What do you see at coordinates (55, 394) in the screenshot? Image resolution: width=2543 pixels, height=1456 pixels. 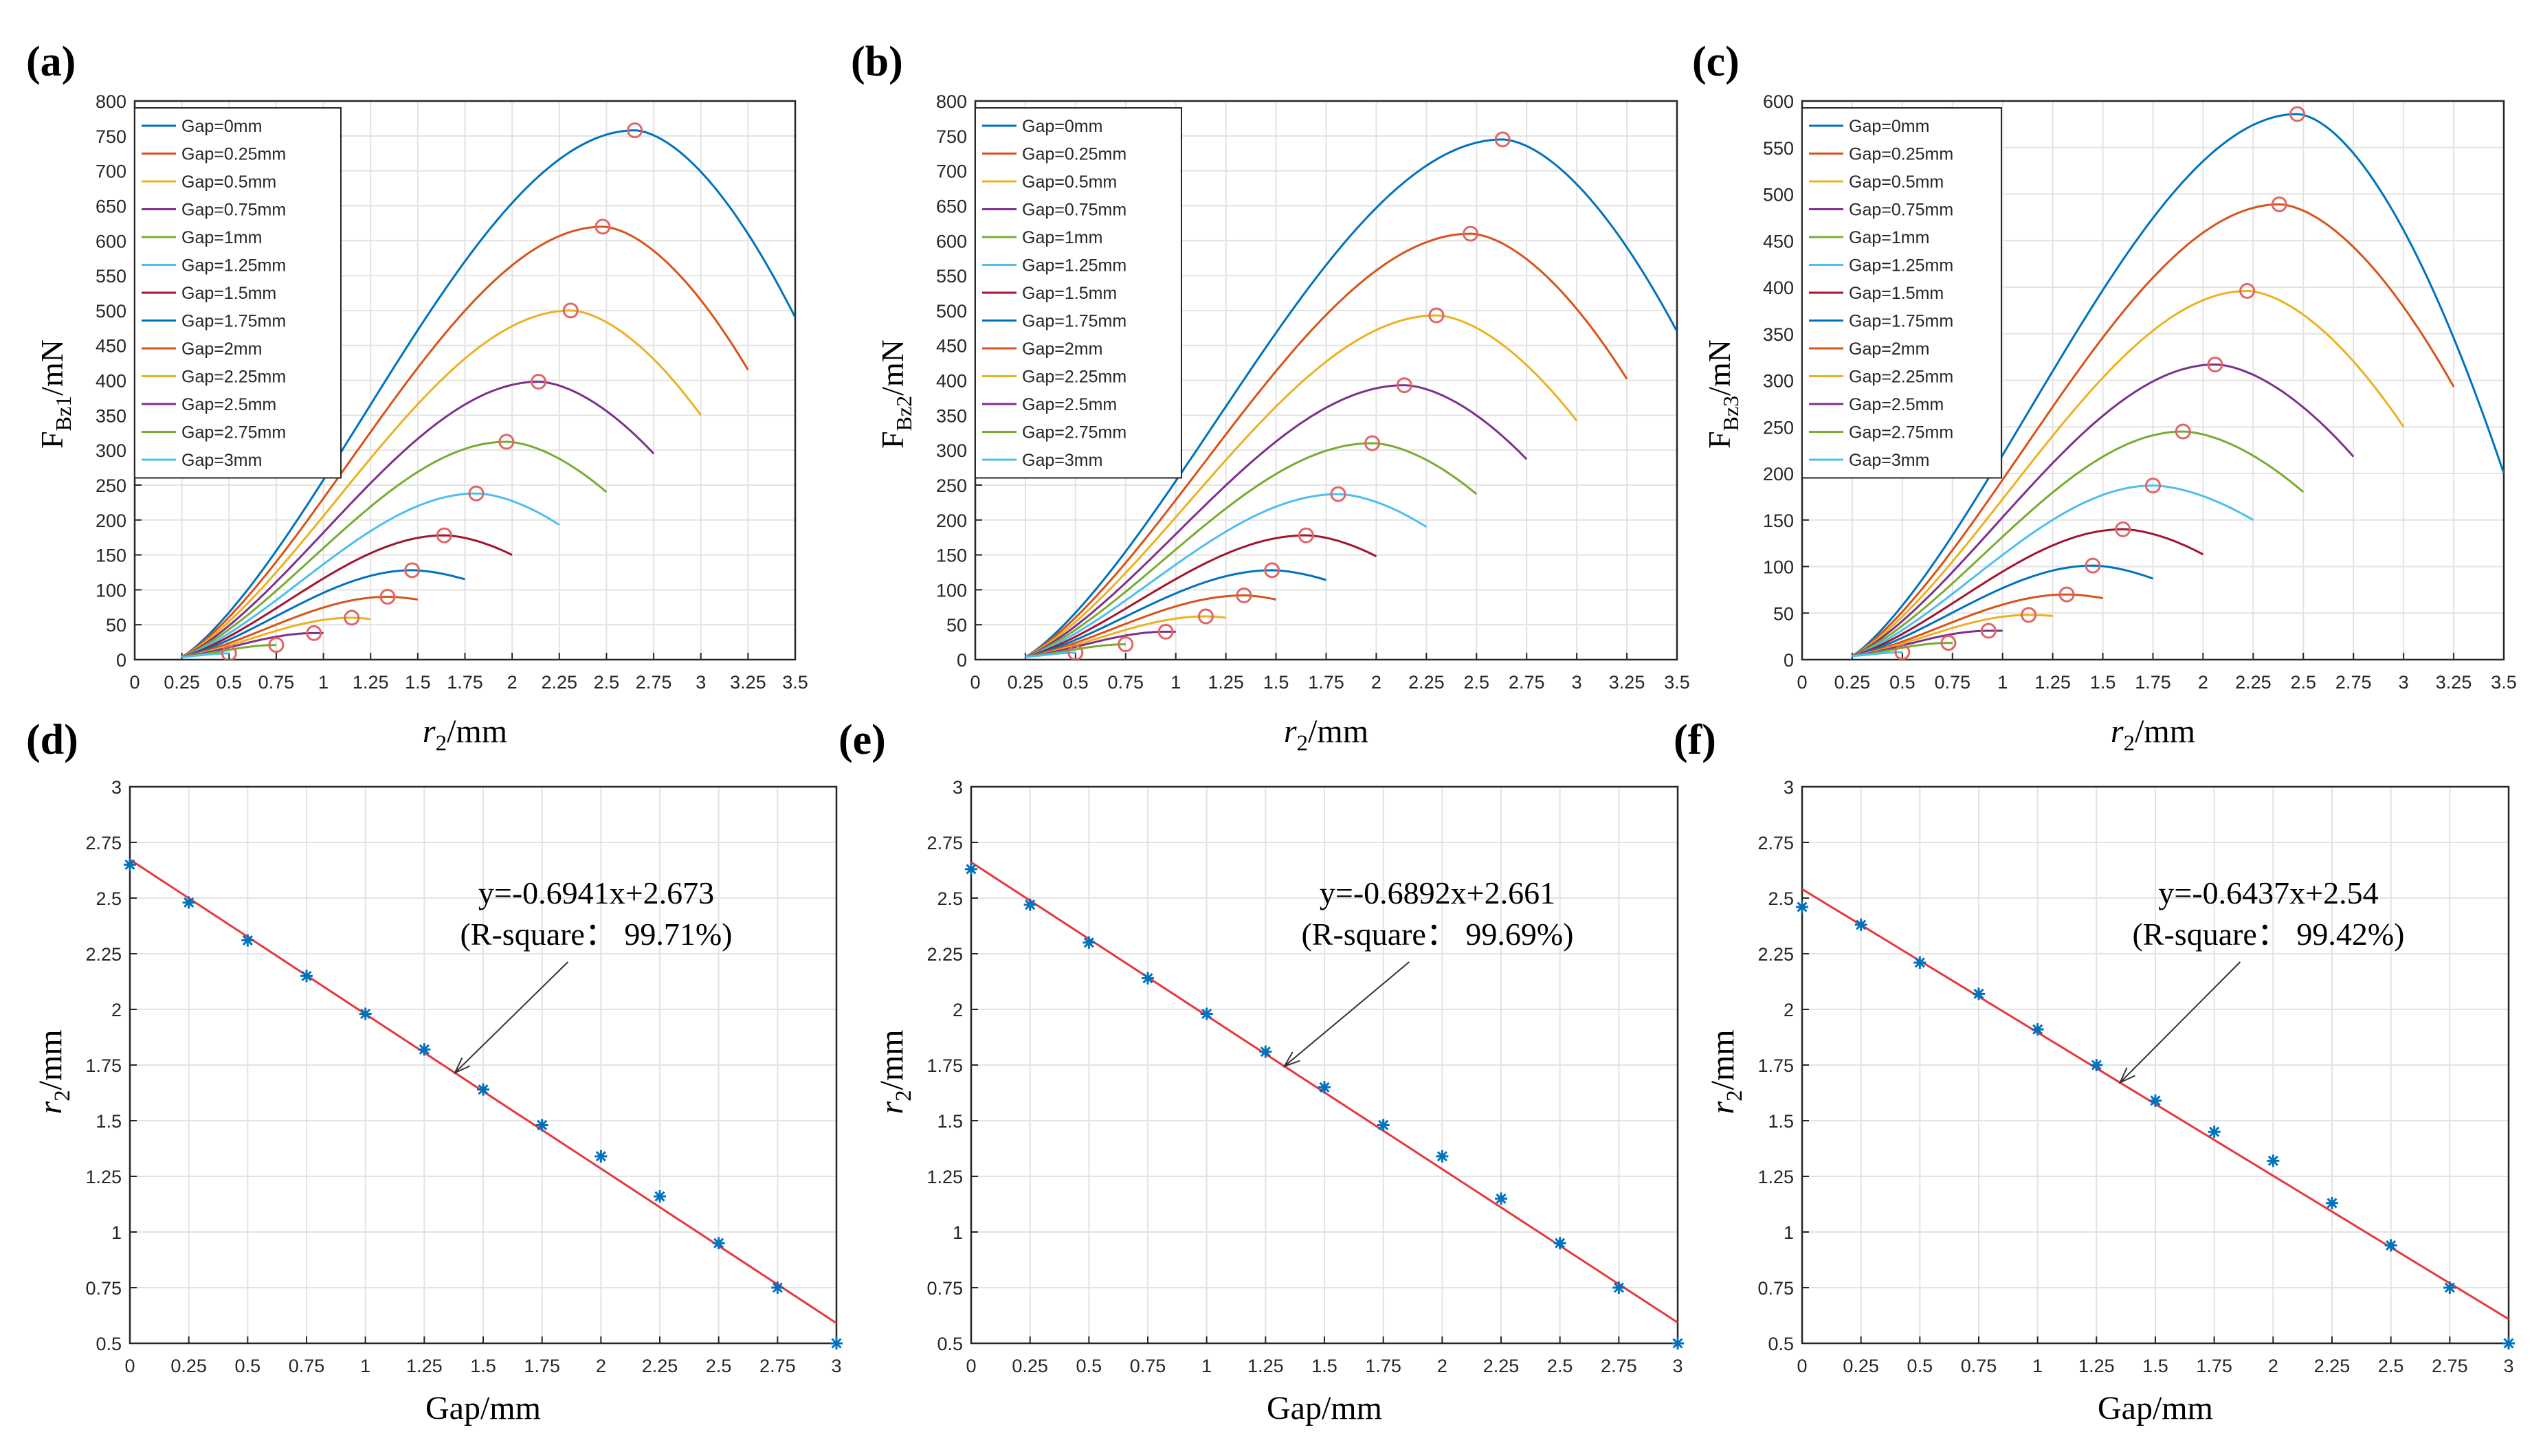 I see `y-axis-label: FBz1/mN` at bounding box center [55, 394].